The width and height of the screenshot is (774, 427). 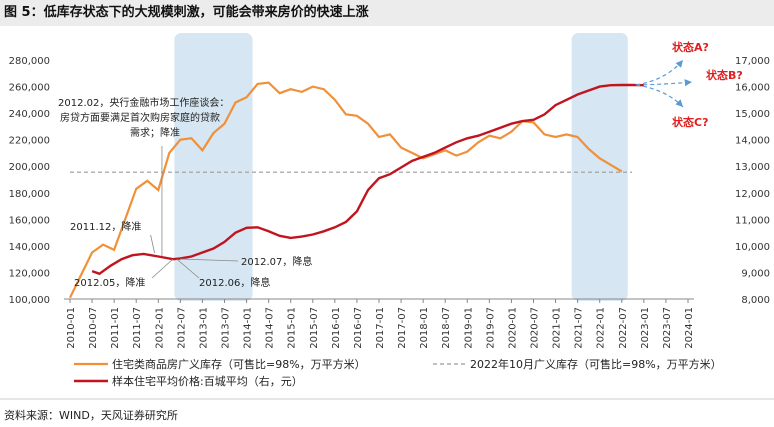 I want to click on y-left-tick-label: 160,000, so click(x=29, y=220).